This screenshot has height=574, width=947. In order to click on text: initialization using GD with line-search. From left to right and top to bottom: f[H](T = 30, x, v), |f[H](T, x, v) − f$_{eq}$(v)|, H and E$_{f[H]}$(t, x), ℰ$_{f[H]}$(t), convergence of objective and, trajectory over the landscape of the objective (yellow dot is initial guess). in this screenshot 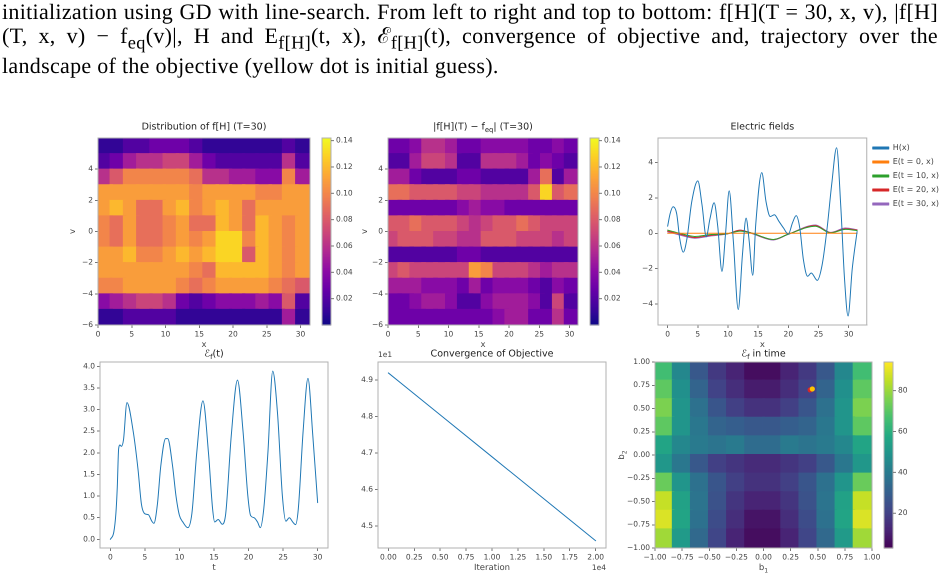, I will do `click(470, 39)`.